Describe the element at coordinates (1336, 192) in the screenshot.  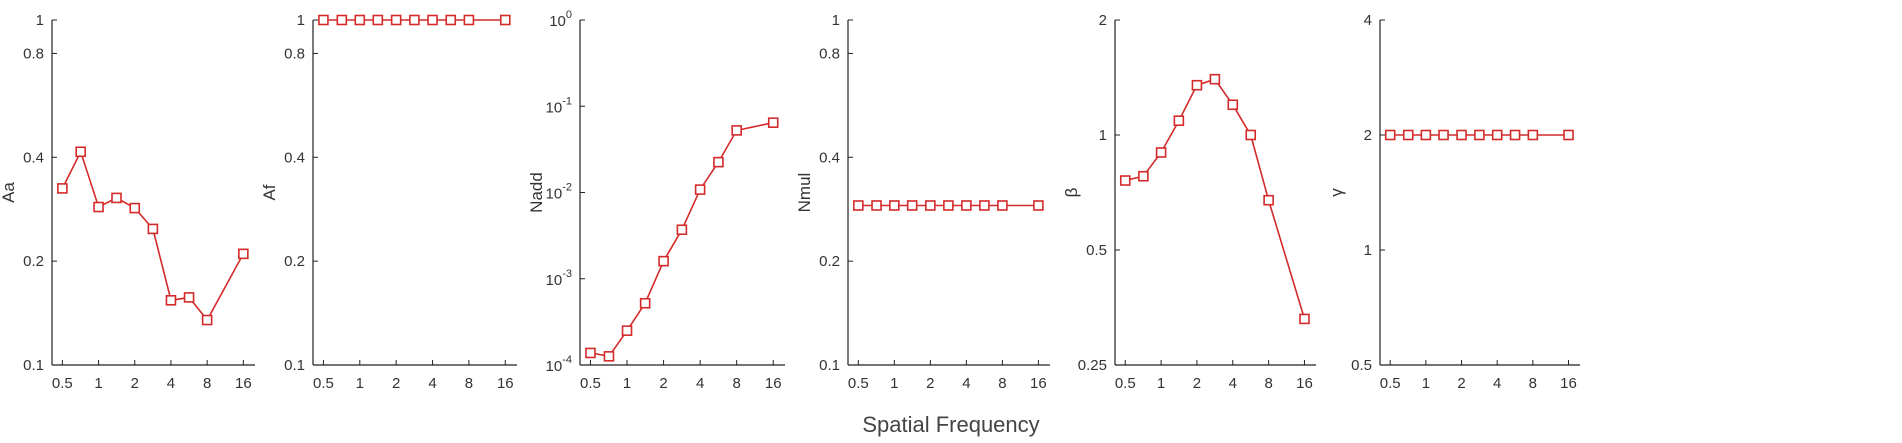
I see `y-axis-label: γ` at that location.